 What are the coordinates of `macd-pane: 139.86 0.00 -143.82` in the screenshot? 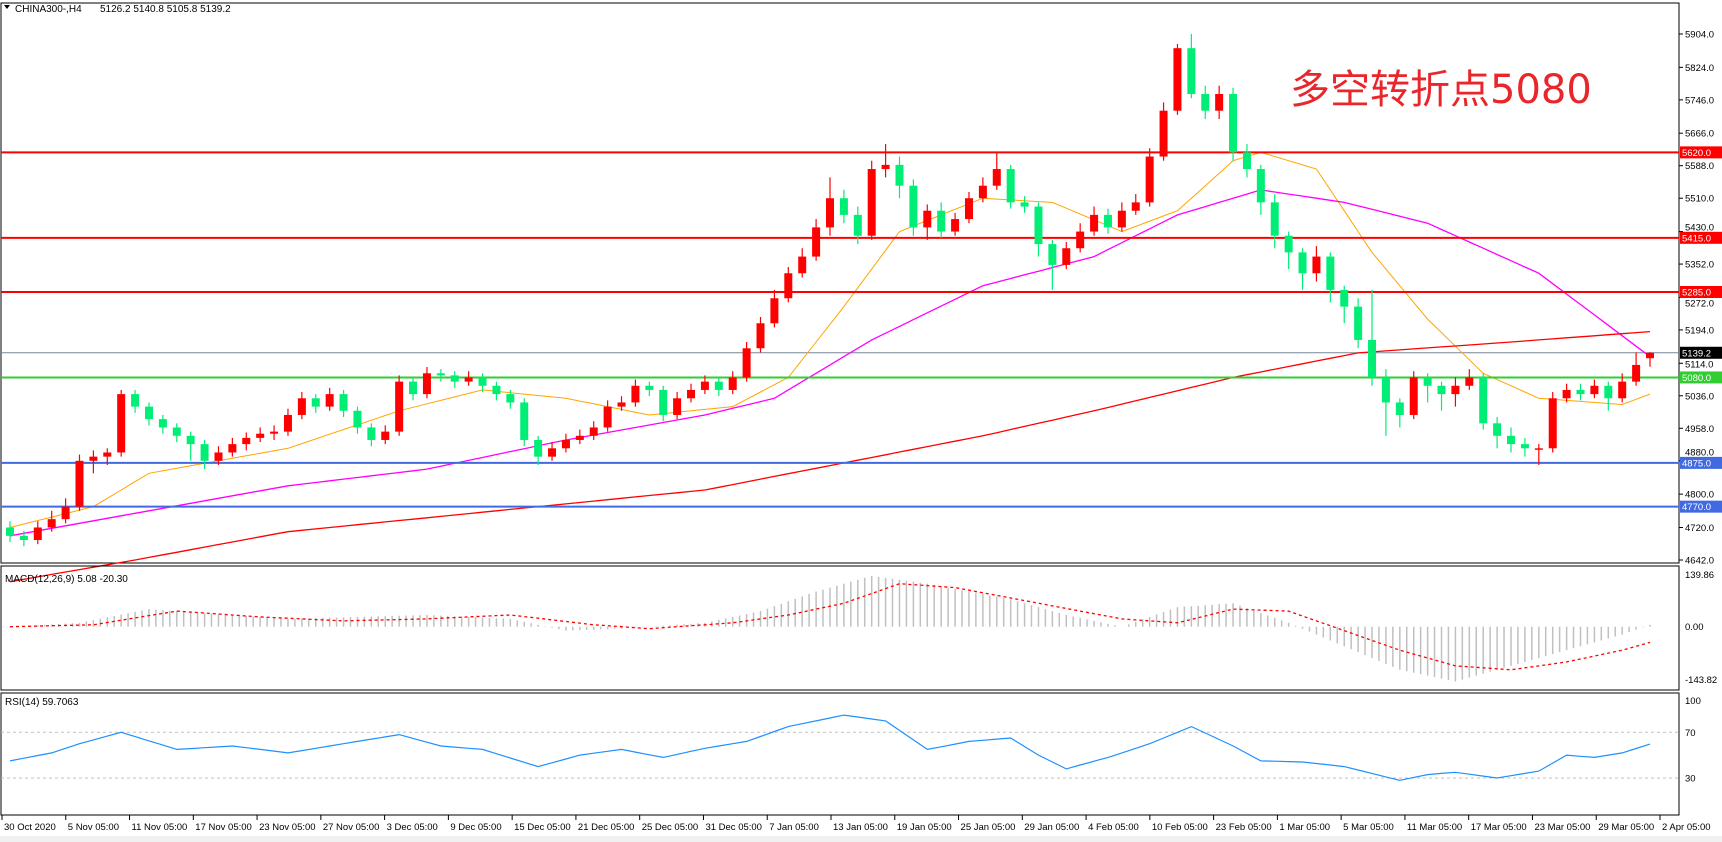 It's located at (858, 628).